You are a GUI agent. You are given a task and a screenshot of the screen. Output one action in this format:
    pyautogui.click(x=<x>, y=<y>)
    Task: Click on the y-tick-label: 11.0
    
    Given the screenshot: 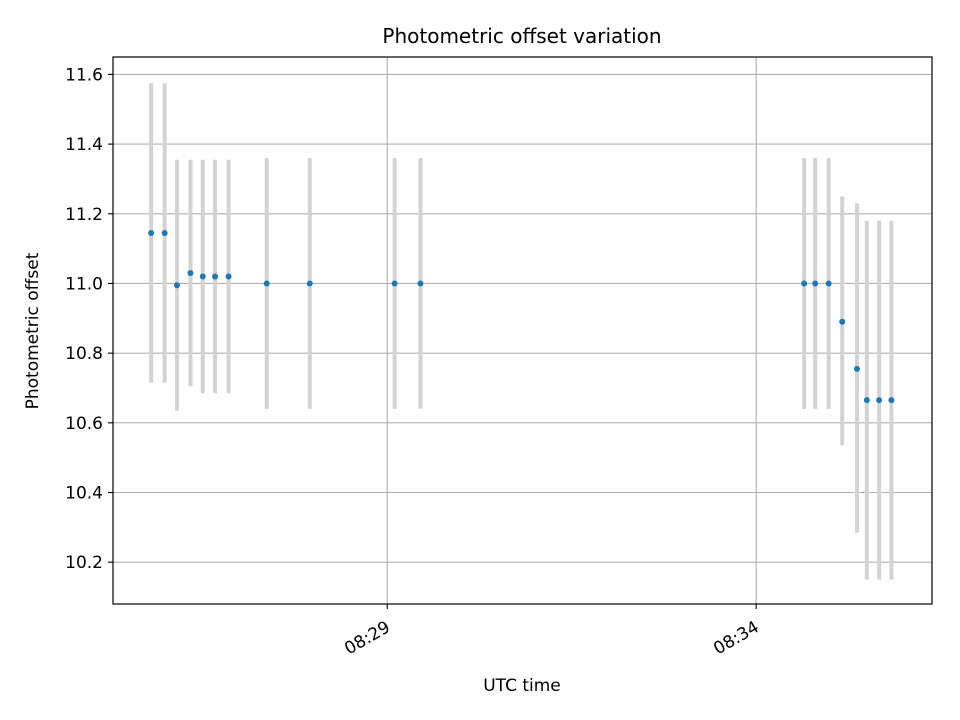 What is the action you would take?
    pyautogui.click(x=84, y=284)
    